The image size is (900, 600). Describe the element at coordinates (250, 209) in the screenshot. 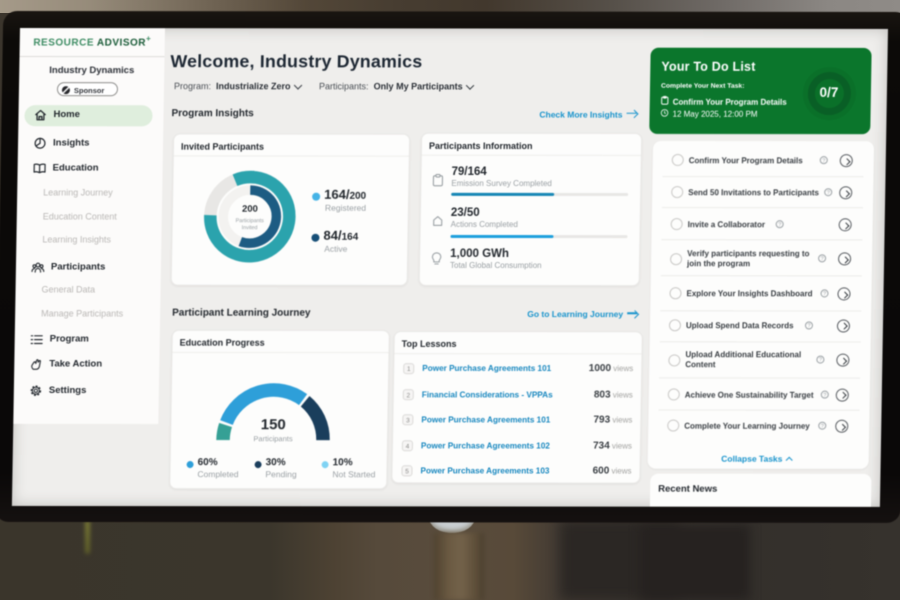

I see `svg-text: 200` at that location.